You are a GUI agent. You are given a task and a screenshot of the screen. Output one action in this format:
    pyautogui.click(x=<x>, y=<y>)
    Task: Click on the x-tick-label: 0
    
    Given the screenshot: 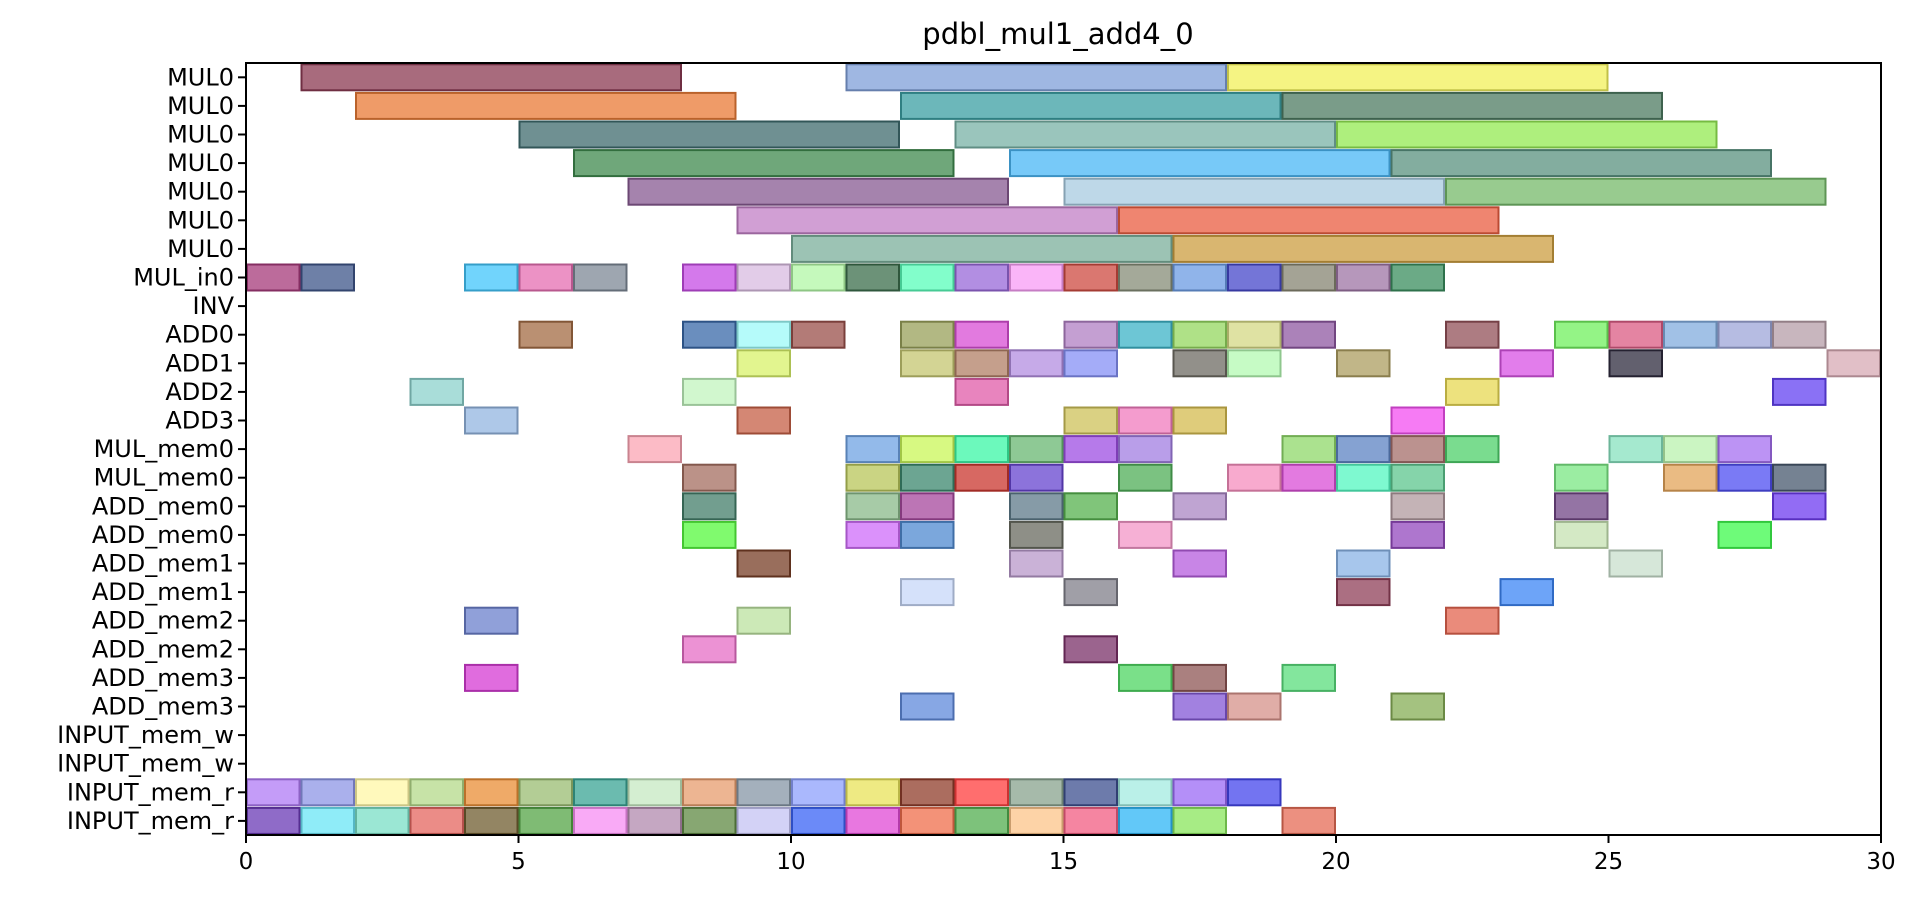 What is the action you would take?
    pyautogui.click(x=246, y=862)
    